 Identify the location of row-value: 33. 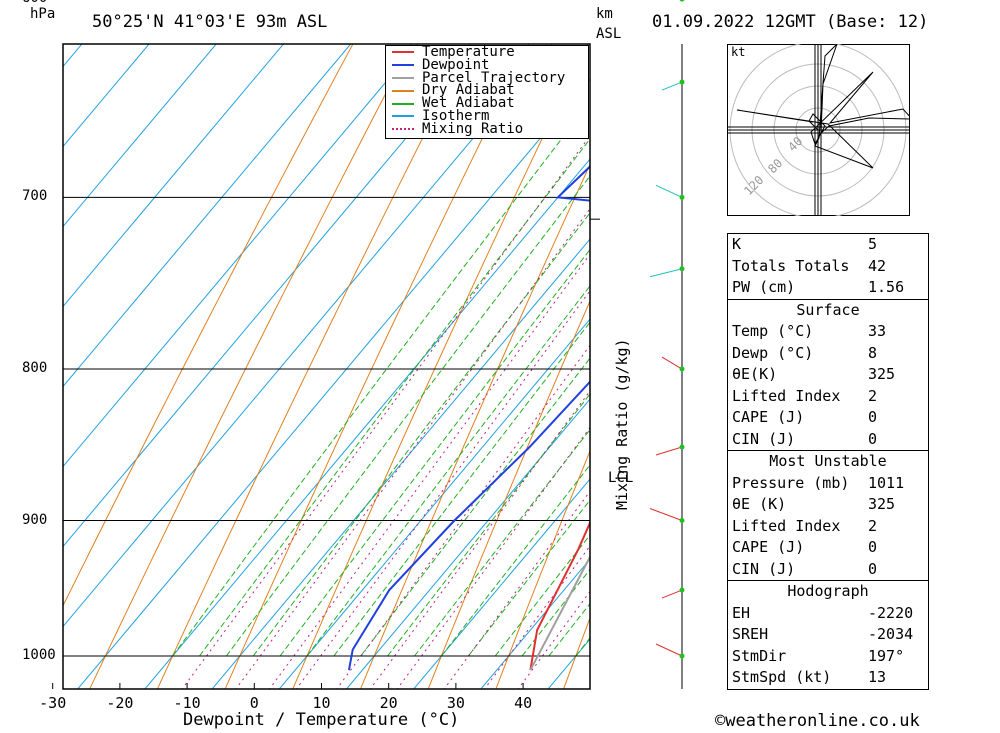
(877, 331).